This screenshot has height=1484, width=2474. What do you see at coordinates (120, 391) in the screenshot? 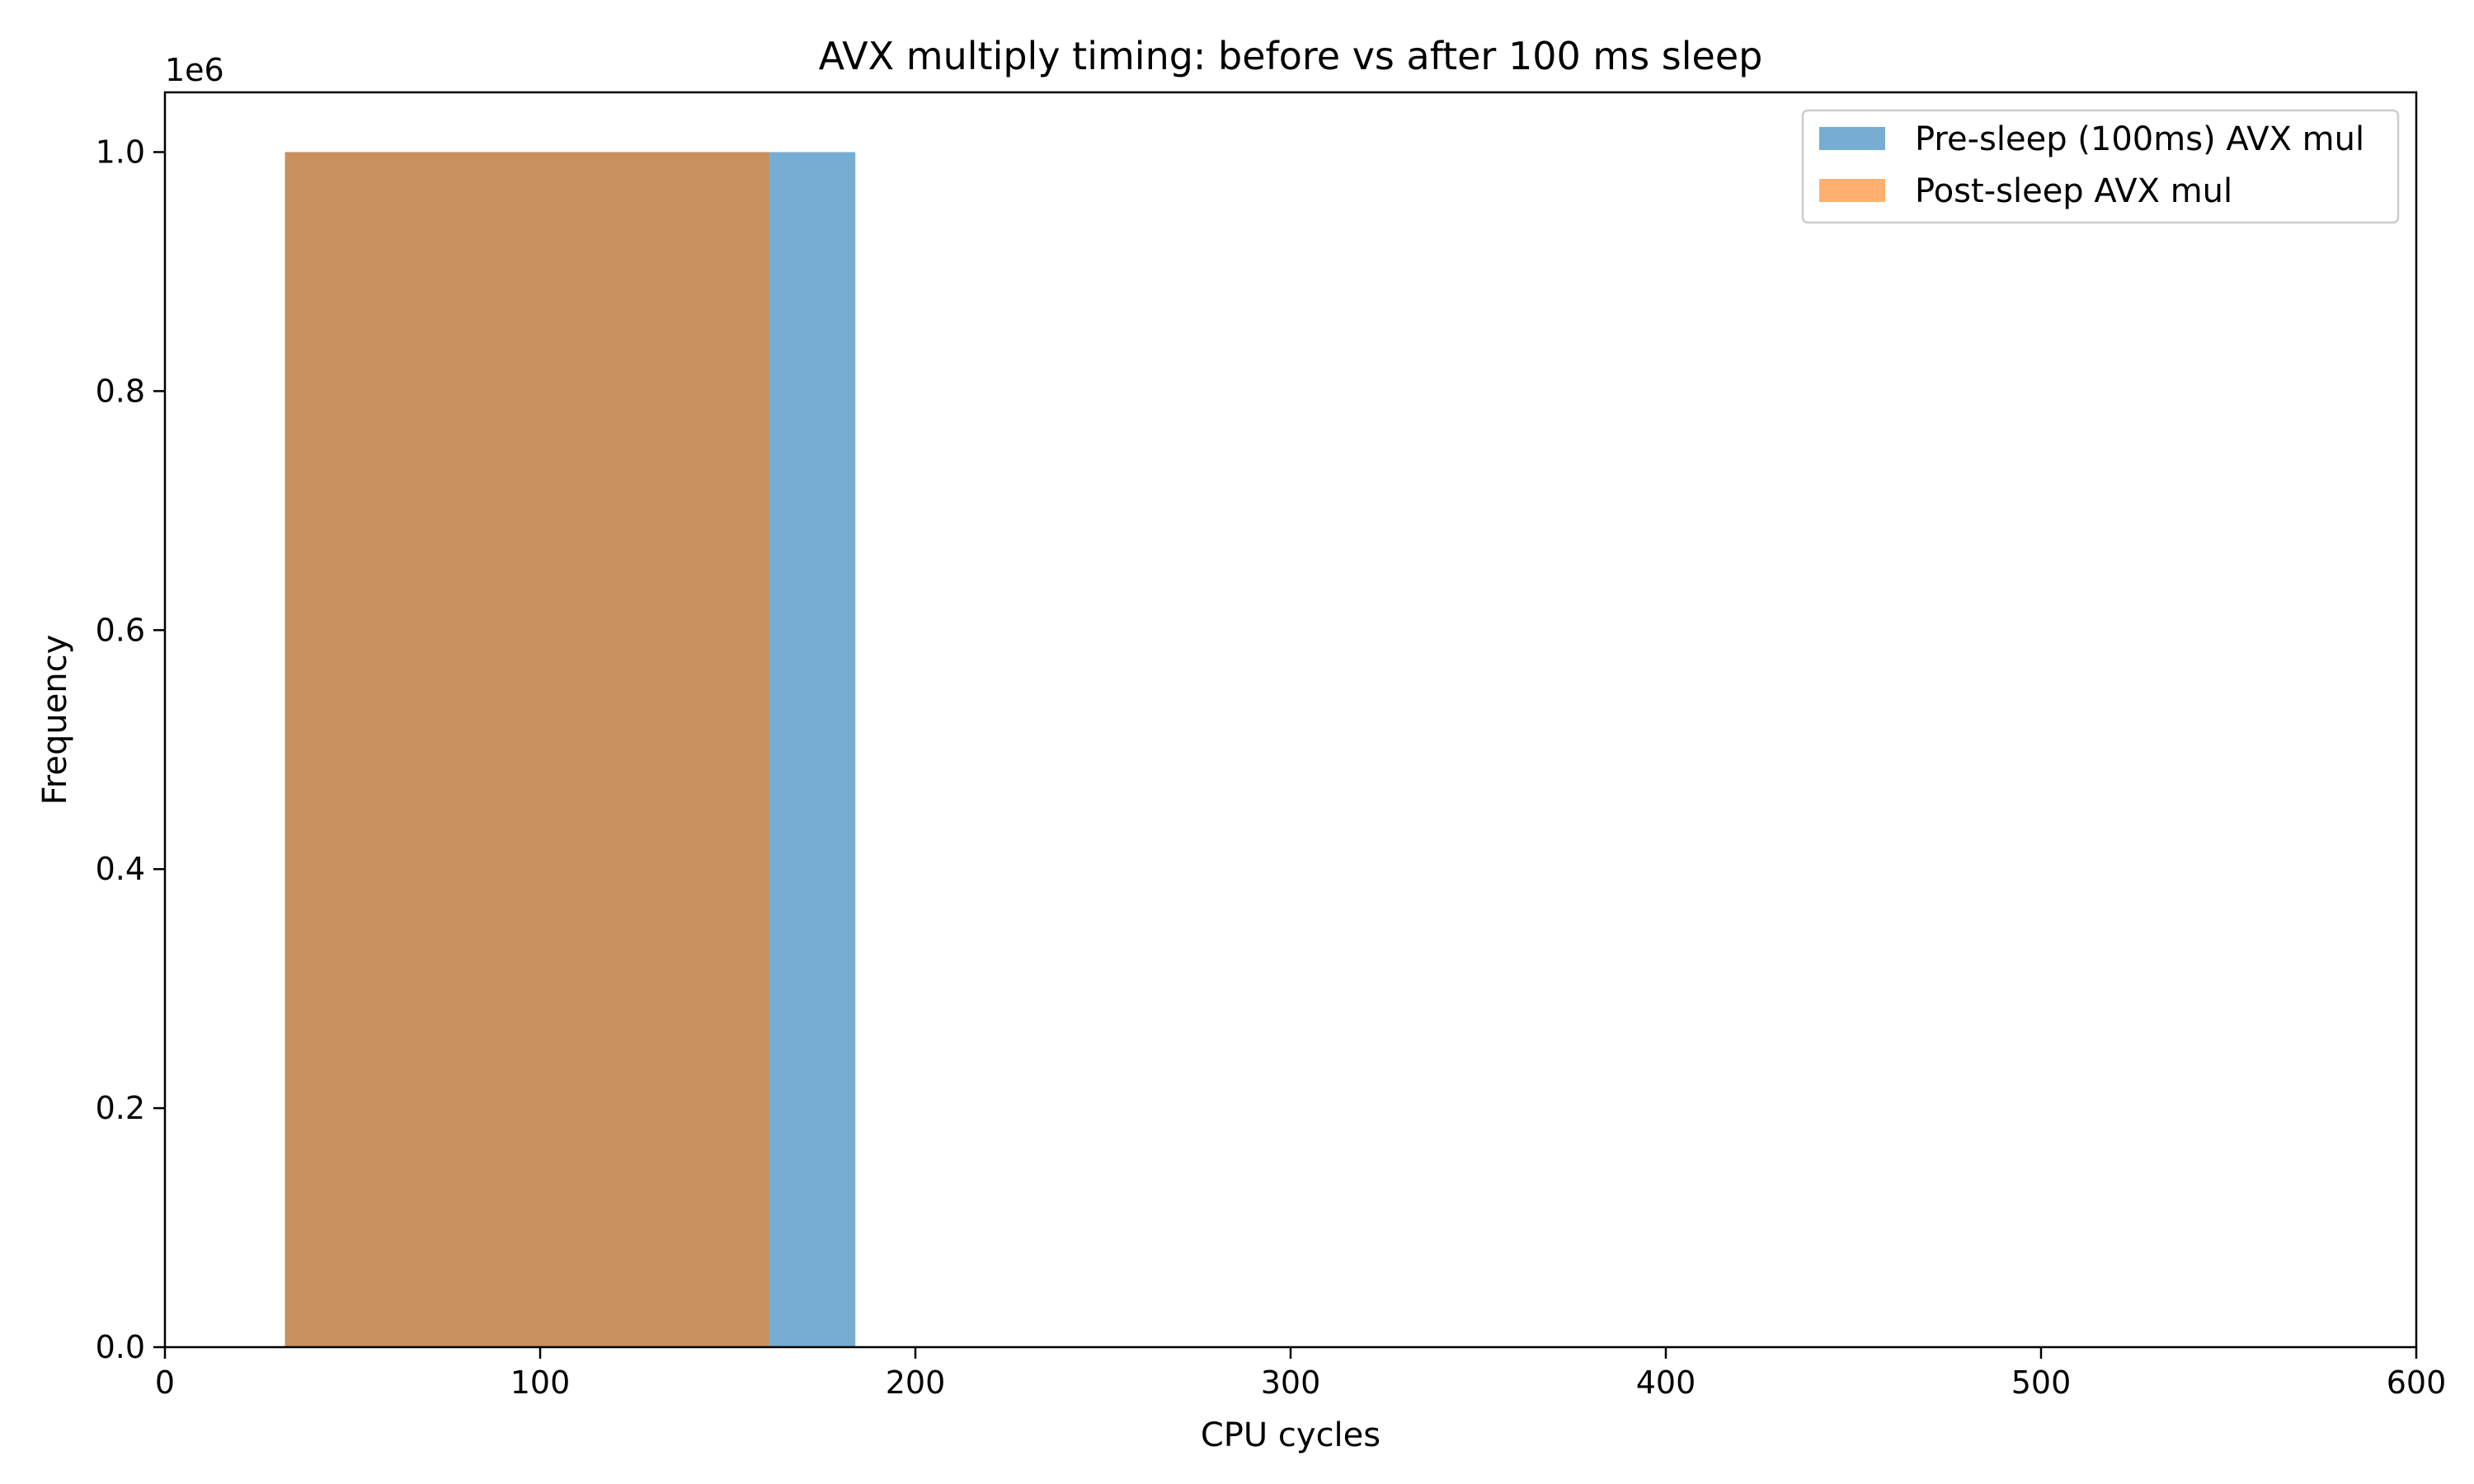
I see `y-tick-label: 0.8` at bounding box center [120, 391].